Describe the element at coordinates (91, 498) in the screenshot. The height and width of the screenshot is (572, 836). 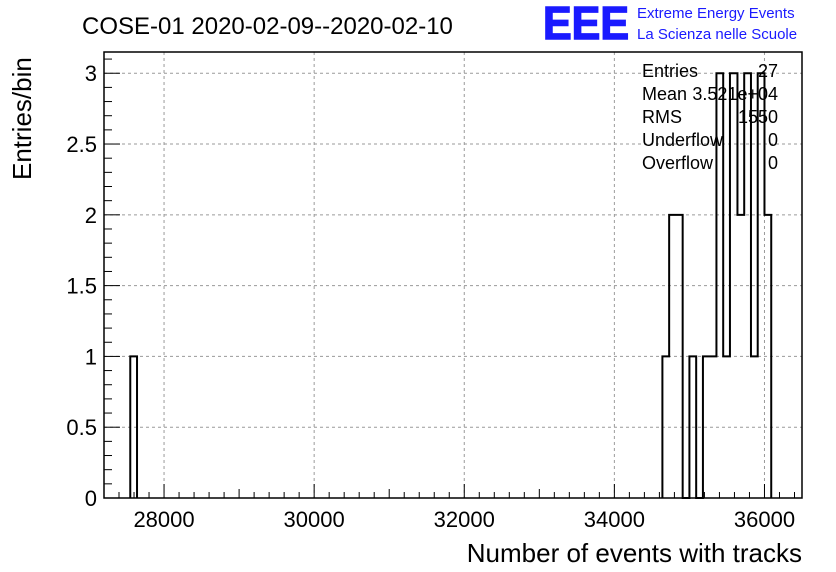
I see `y-tick-label: 0` at that location.